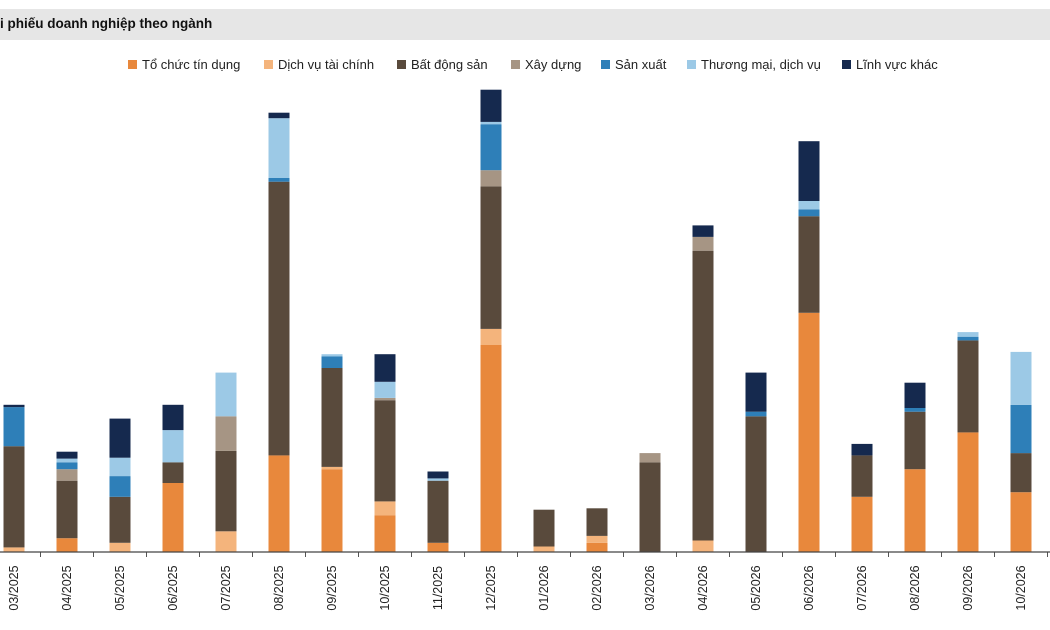 The height and width of the screenshot is (630, 1050). I want to click on legend-label: Thương mại, dịch vụ, so click(761, 64).